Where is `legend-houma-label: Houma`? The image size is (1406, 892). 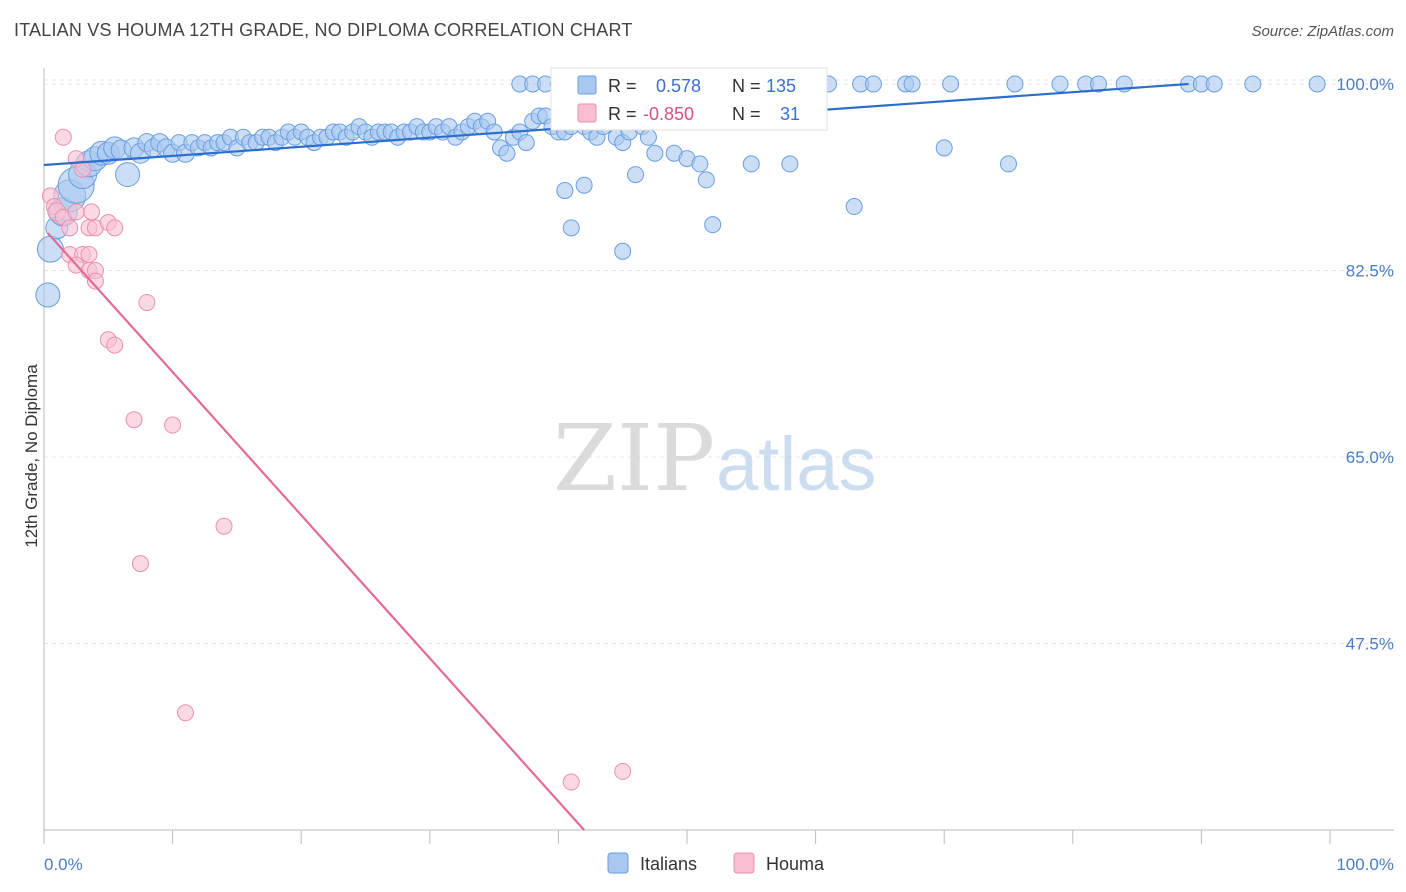 legend-houma-label: Houma is located at coordinates (795, 864).